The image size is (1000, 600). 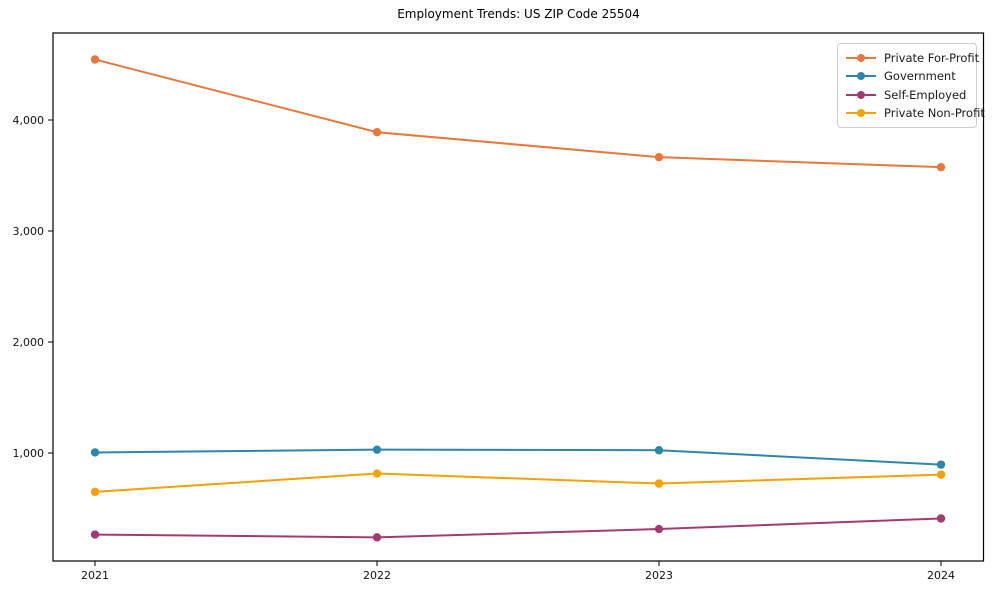 What do you see at coordinates (659, 450) in the screenshot?
I see `data-point-government-2023` at bounding box center [659, 450].